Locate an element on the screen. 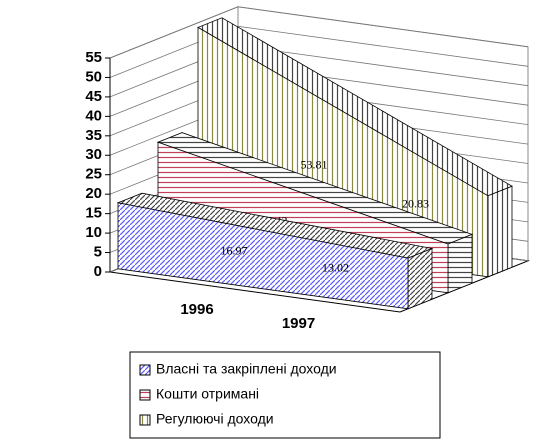  legend-box is located at coordinates (285, 395).